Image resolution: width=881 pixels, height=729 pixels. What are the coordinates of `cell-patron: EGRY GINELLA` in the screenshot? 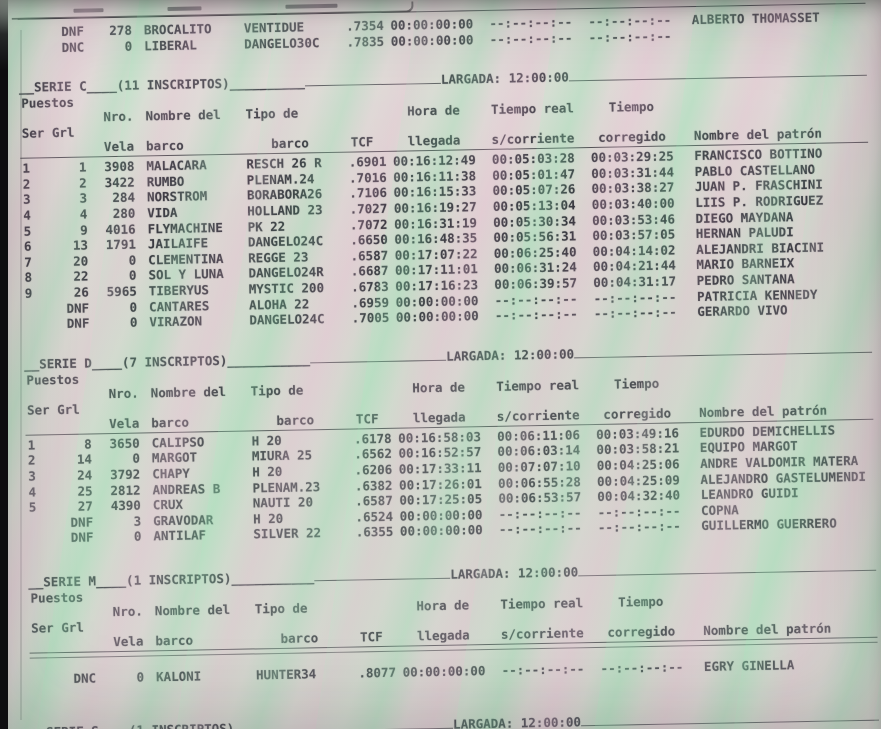 It's located at (749, 665).